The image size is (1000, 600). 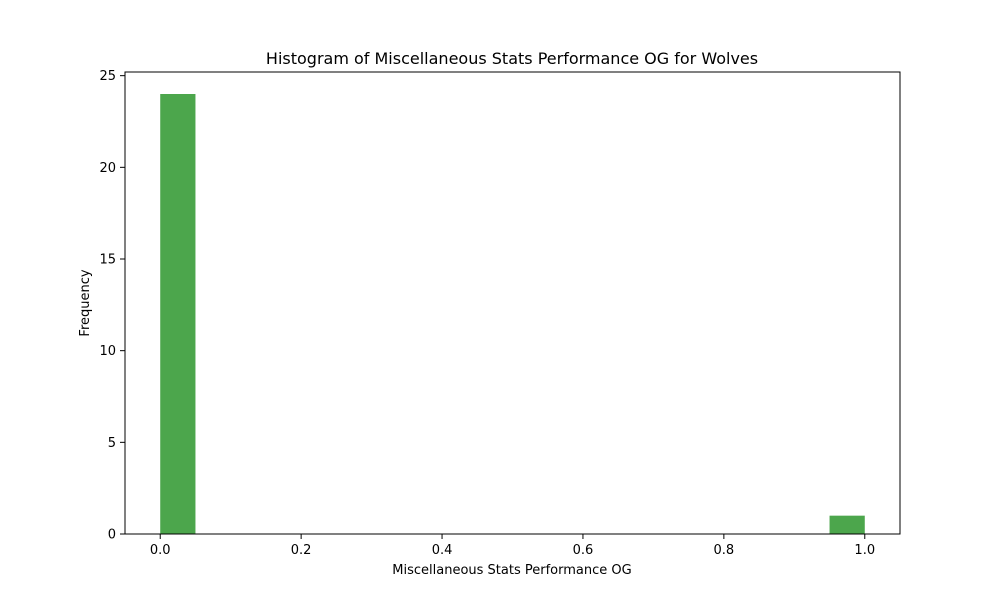 I want to click on y-tick-label: 15, so click(x=107, y=260).